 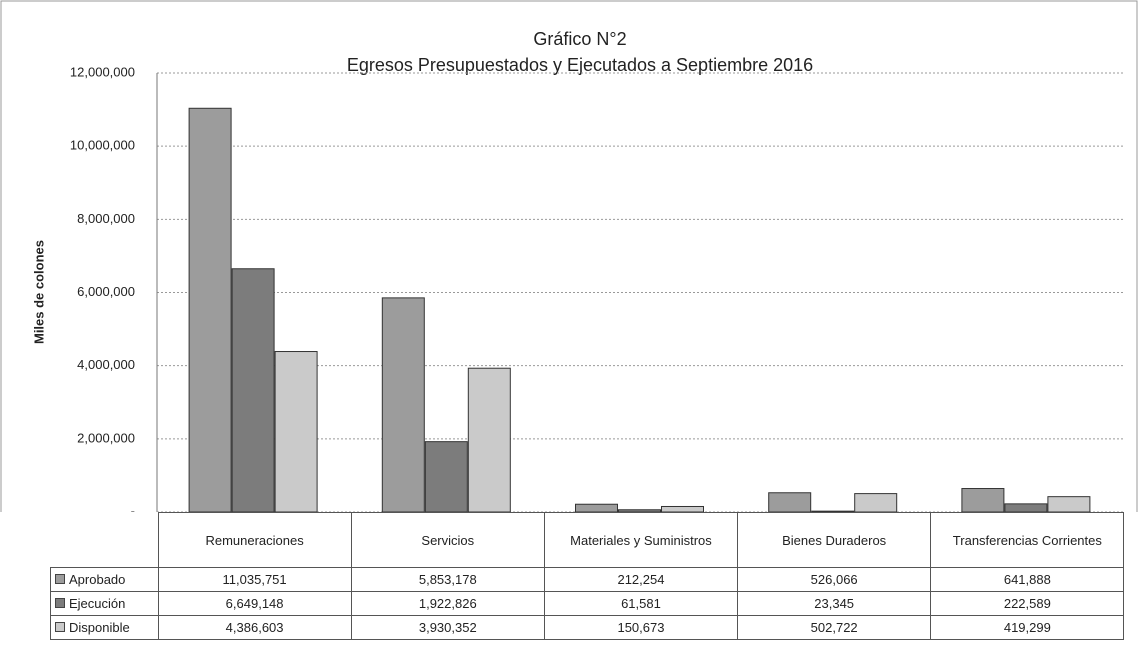 What do you see at coordinates (106, 437) in the screenshot?
I see `y-tick-label: 2,000,000` at bounding box center [106, 437].